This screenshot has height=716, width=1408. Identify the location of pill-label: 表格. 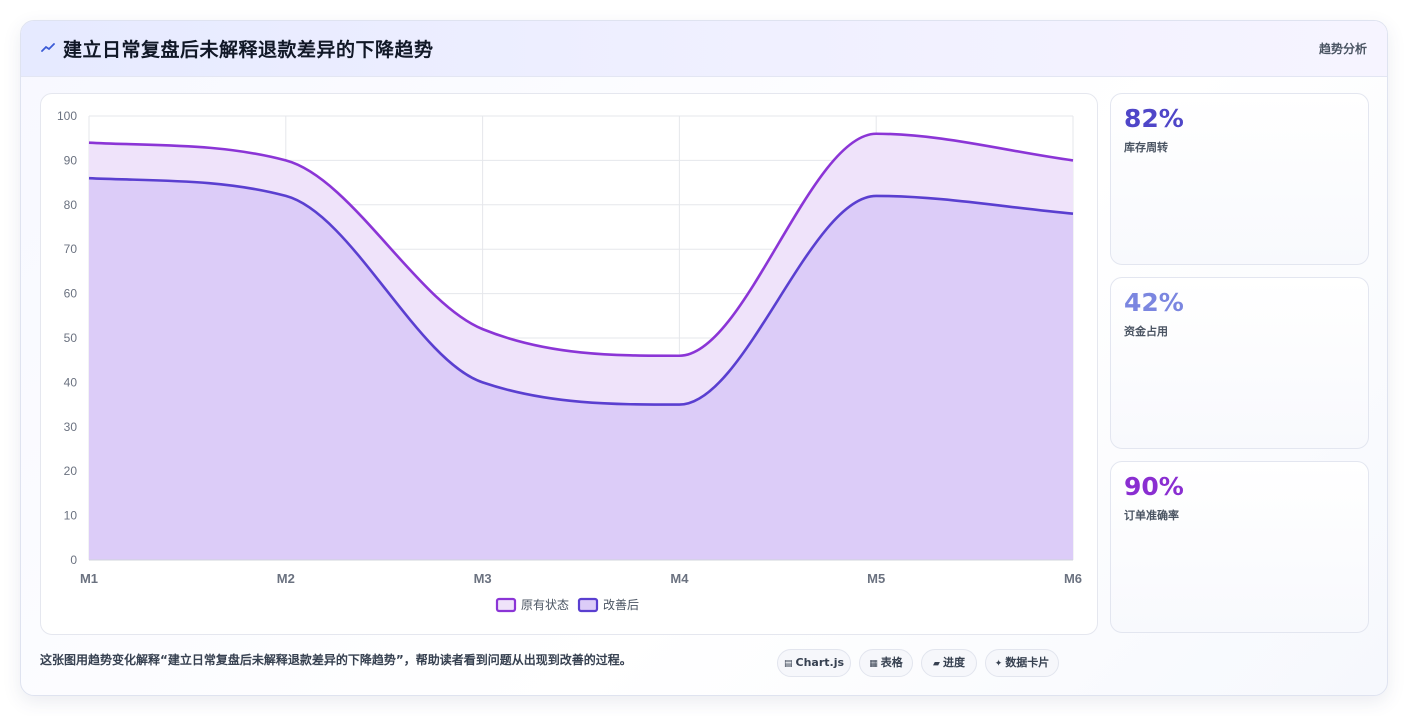
(891, 662).